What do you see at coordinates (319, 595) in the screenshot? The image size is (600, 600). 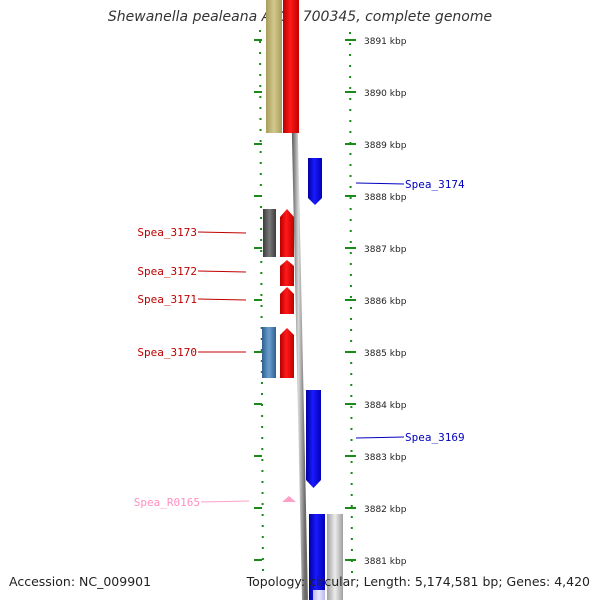 I see `feature-block-paleblue-bottom` at bounding box center [319, 595].